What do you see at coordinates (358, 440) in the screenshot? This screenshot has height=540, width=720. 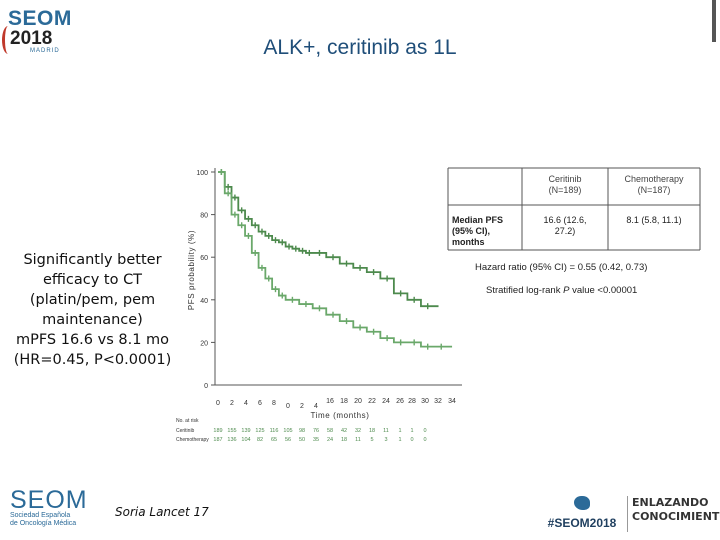 I see `at-risk-value: 11` at bounding box center [358, 440].